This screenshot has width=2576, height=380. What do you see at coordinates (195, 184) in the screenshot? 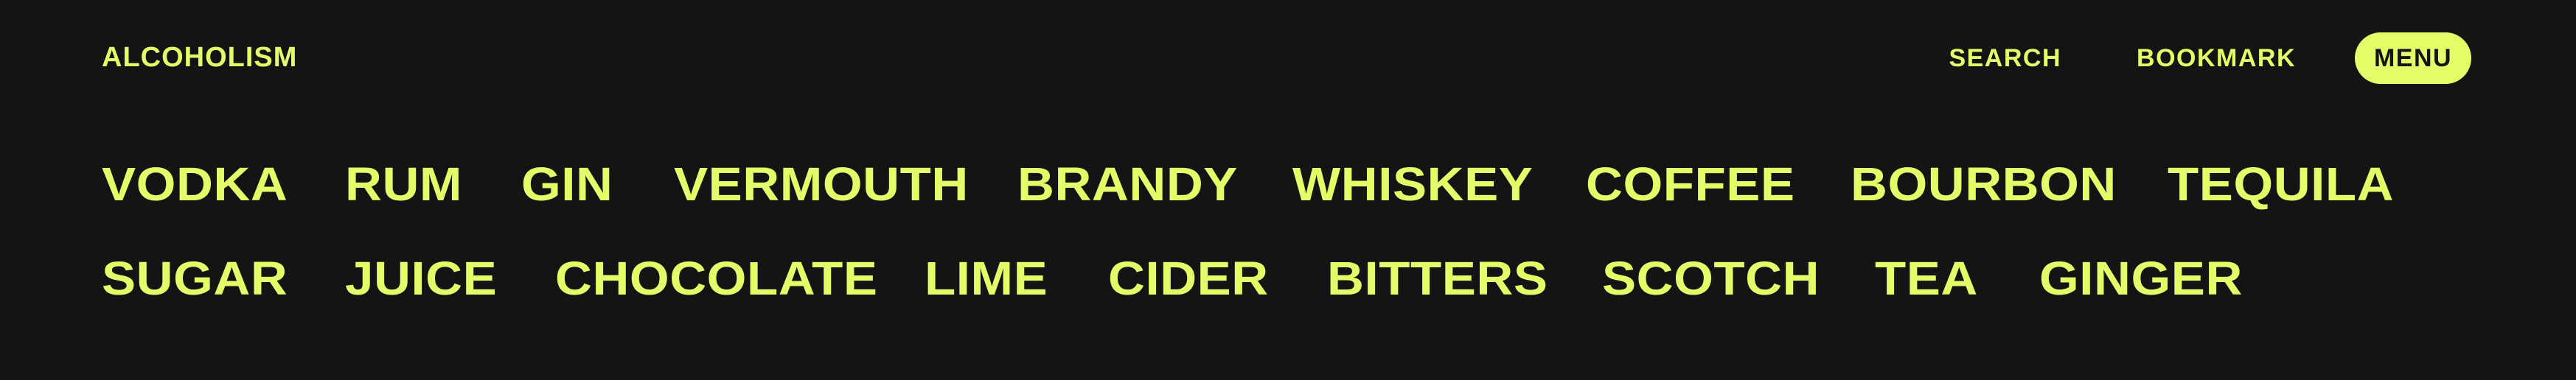
I see `tag-vodka: VODKA` at bounding box center [195, 184].